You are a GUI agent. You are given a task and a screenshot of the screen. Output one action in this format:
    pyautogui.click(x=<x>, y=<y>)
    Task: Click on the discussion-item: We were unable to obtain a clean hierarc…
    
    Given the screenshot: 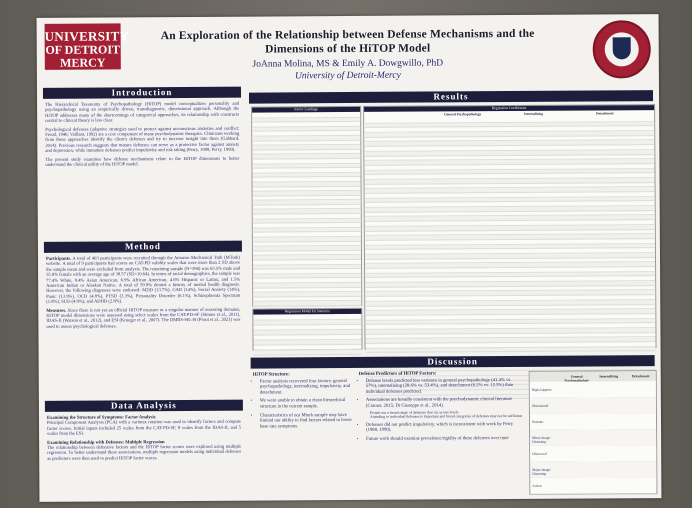 What is the action you would take?
    pyautogui.click(x=306, y=404)
    